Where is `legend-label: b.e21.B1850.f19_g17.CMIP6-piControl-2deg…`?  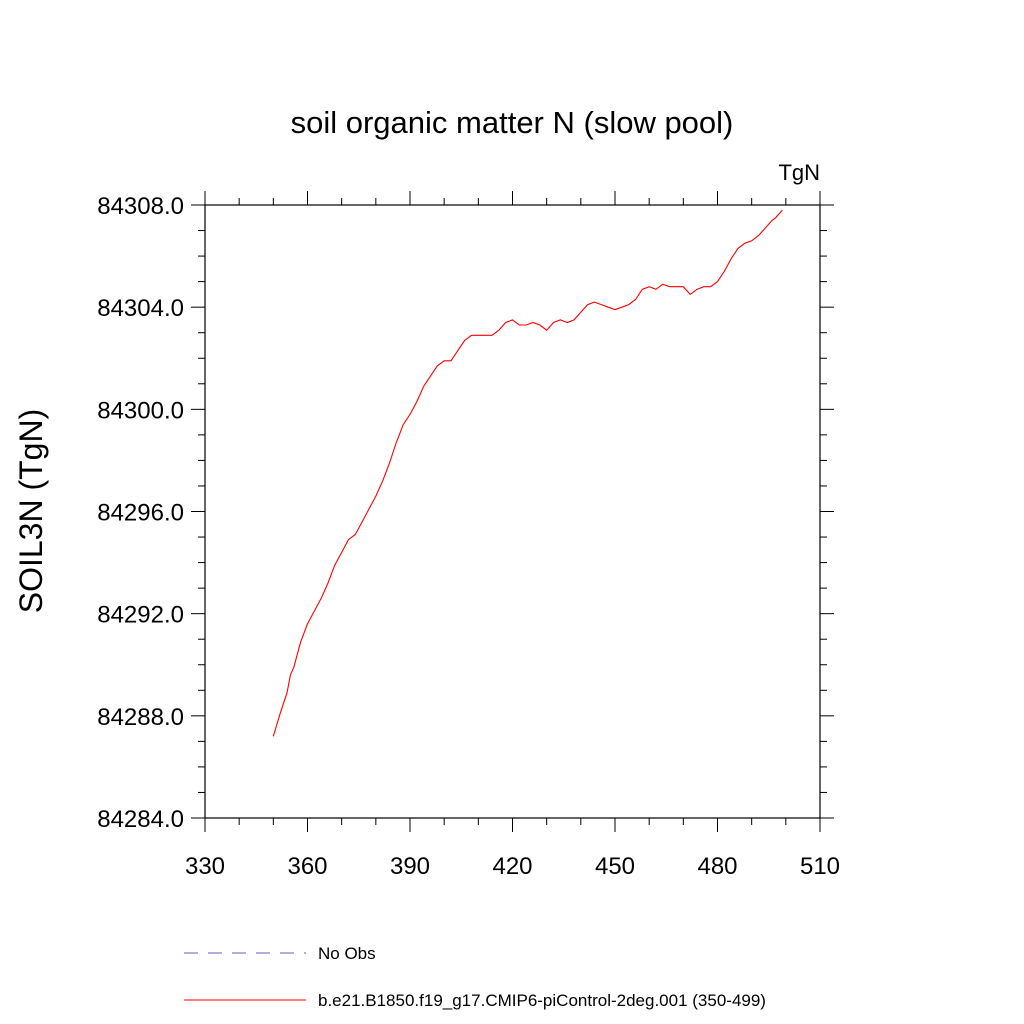
legend-label: b.e21.B1850.f19_g17.CMIP6-piControl-2deg… is located at coordinates (542, 1000).